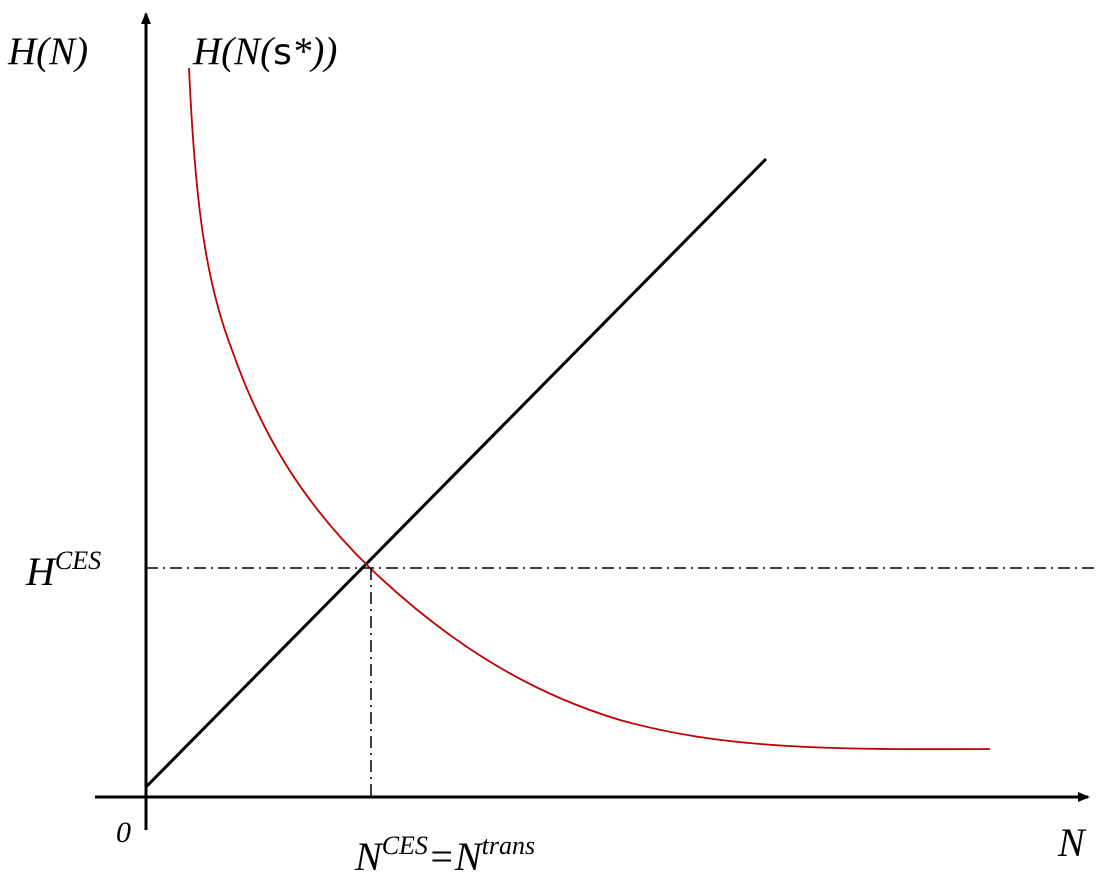 The width and height of the screenshot is (1099, 876). Describe the element at coordinates (63, 570) in the screenshot. I see `h-ces-label: HCES` at that location.